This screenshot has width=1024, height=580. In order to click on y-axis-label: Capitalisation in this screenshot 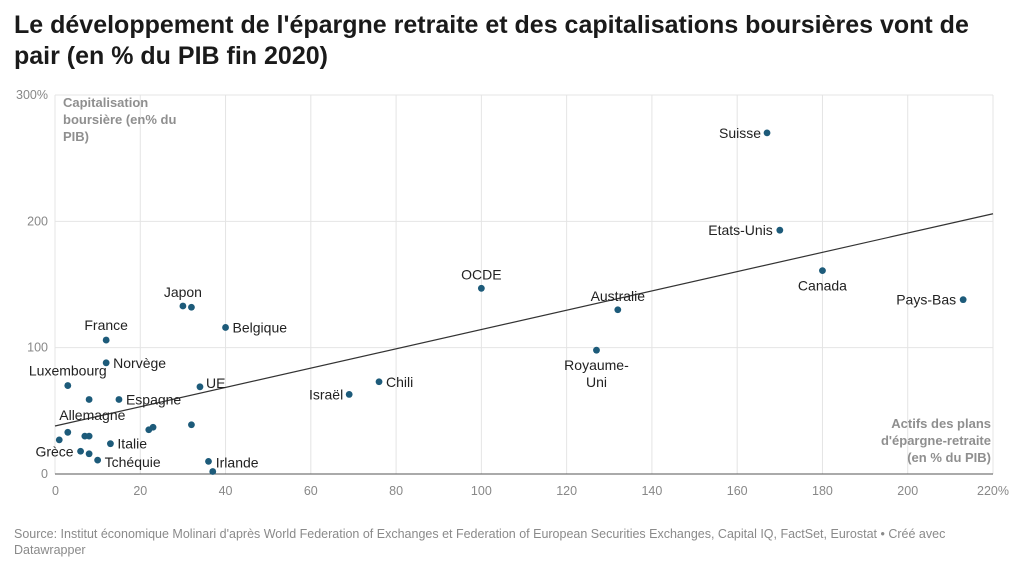, I will do `click(105, 102)`.